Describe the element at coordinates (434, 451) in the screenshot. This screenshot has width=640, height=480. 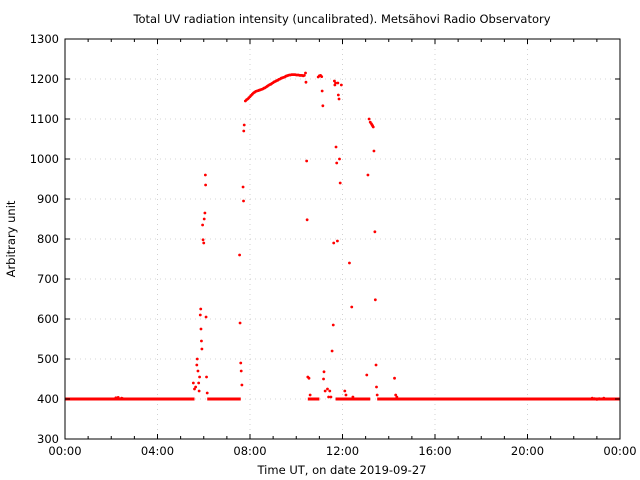
I see `x-tick-label: 16:00` at that location.